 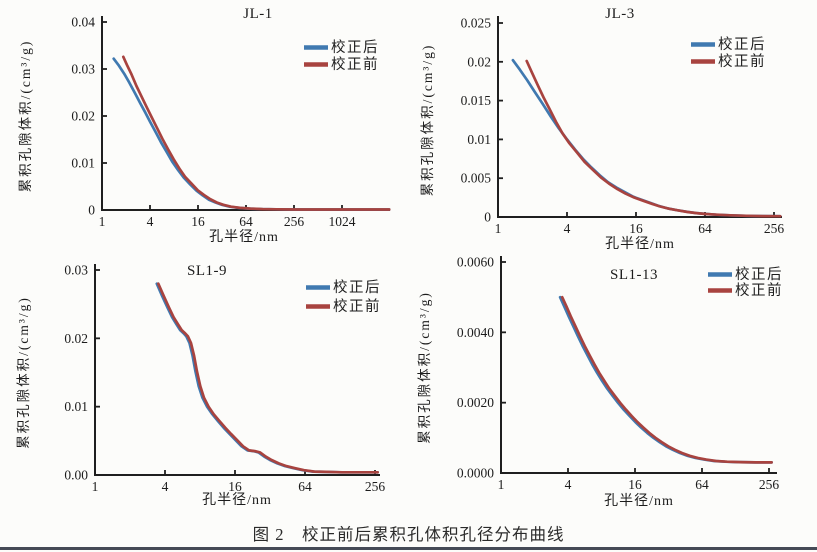 I want to click on page-bottom-rule, so click(x=408, y=548).